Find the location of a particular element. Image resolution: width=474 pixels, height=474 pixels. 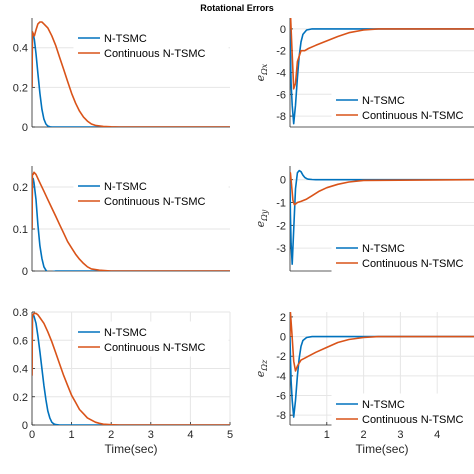

y-tick-label: -1 is located at coordinates (281, 204).